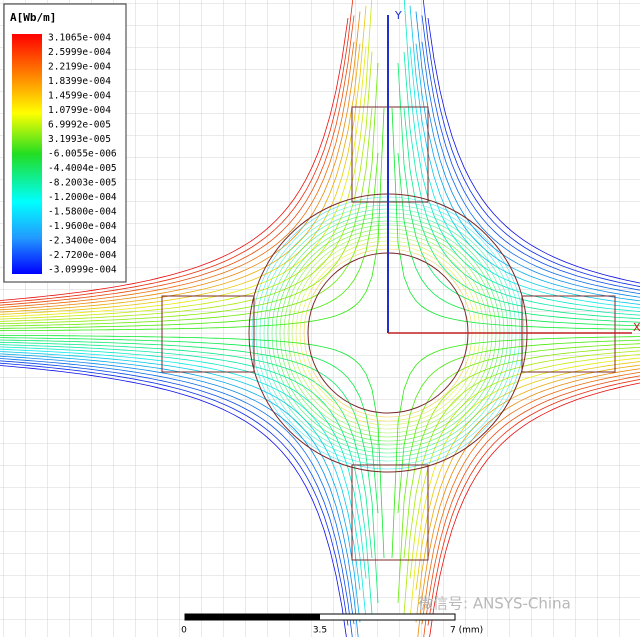 The width and height of the screenshot is (640, 641). I want to click on legend-label: 1.4599e-004, so click(79, 96).